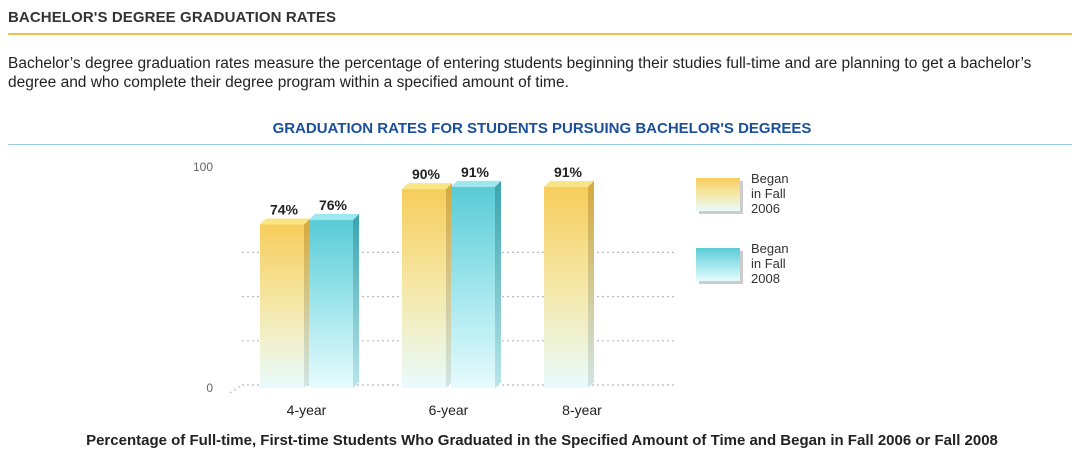 This screenshot has width=1084, height=476. What do you see at coordinates (307, 410) in the screenshot?
I see `x-category-label: 4-year` at bounding box center [307, 410].